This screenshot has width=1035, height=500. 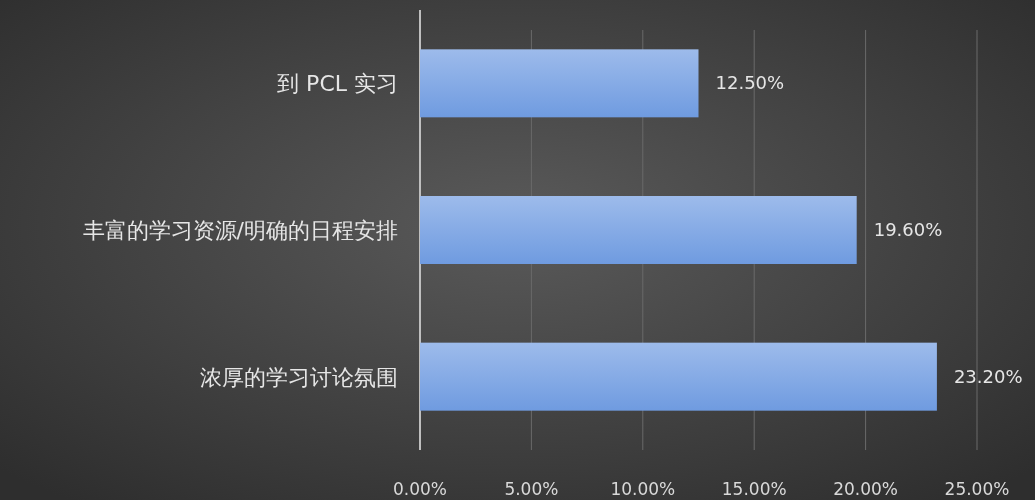 I want to click on y-tick-label: 丰富的学习资源/明确的日程安排, so click(x=240, y=230).